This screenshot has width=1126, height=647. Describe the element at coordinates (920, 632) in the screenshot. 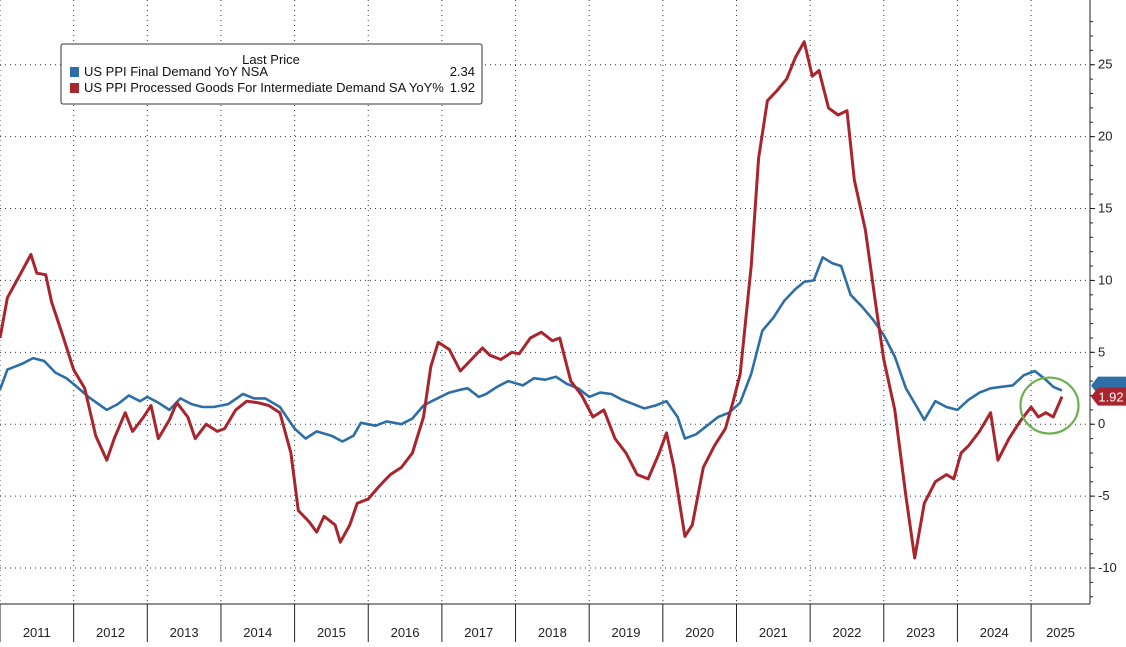

I see `x-year-label: 2023` at that location.